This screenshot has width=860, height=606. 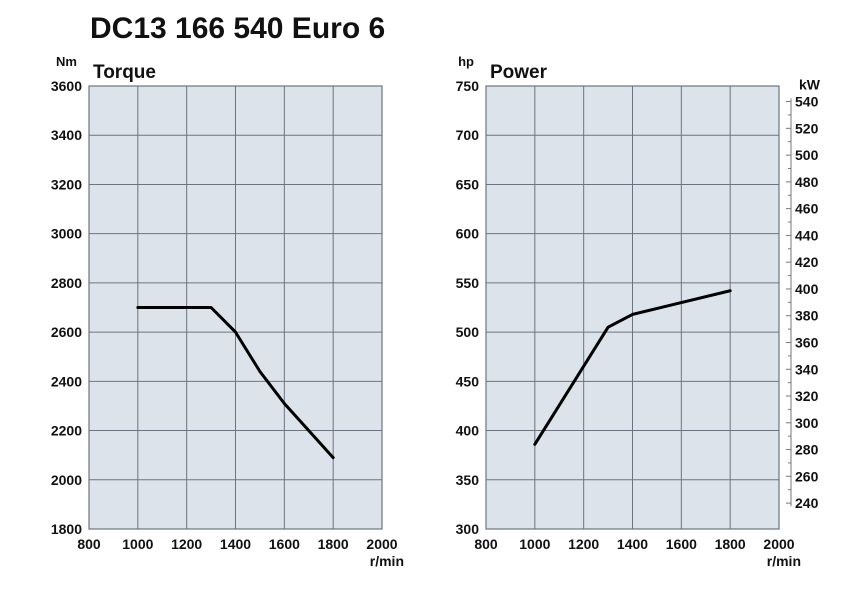 I want to click on y-tick-label: 650, so click(x=468, y=184).